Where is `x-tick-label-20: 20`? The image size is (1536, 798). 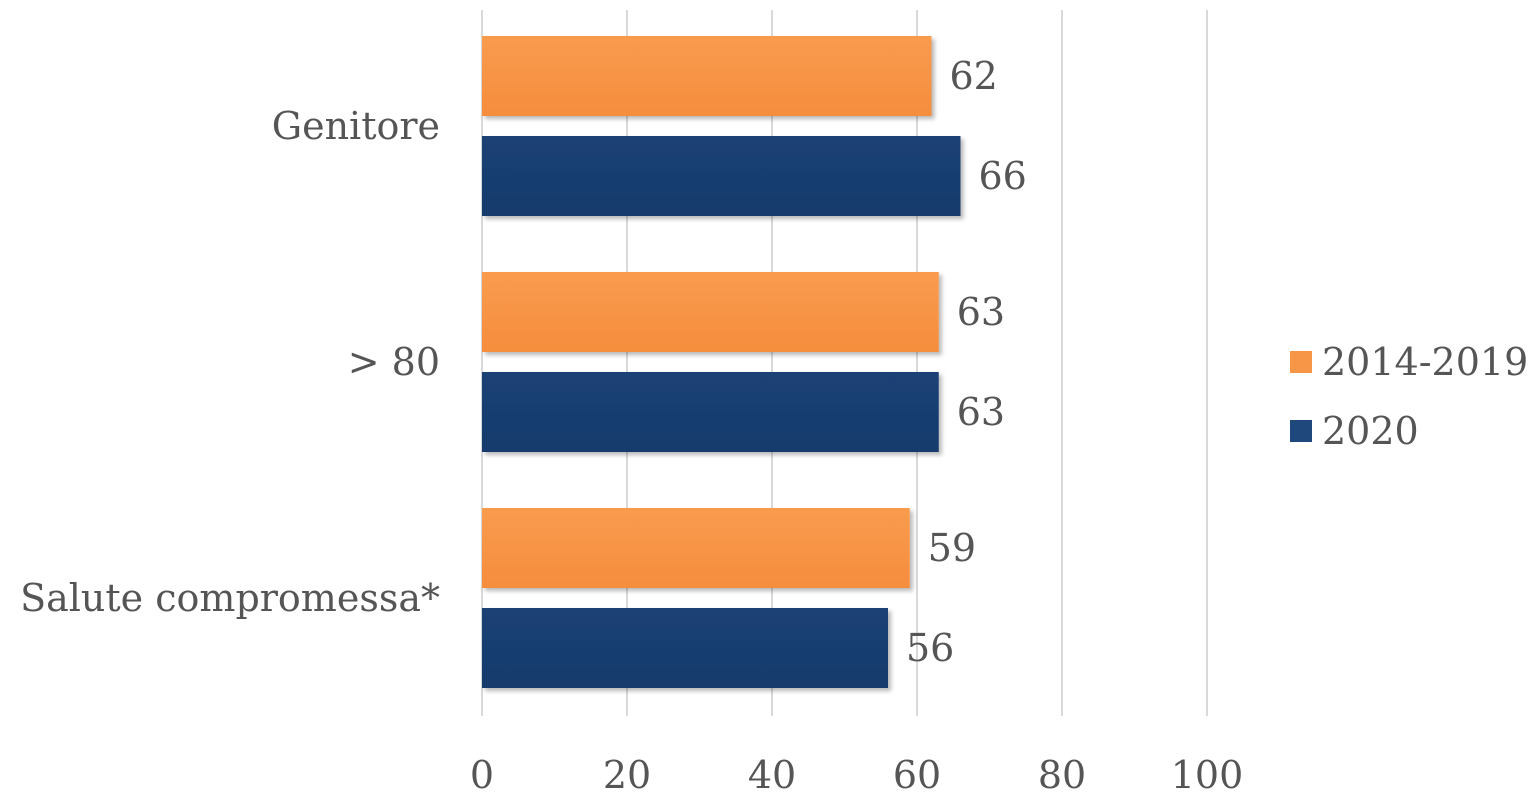
x-tick-label-20: 20 is located at coordinates (627, 773).